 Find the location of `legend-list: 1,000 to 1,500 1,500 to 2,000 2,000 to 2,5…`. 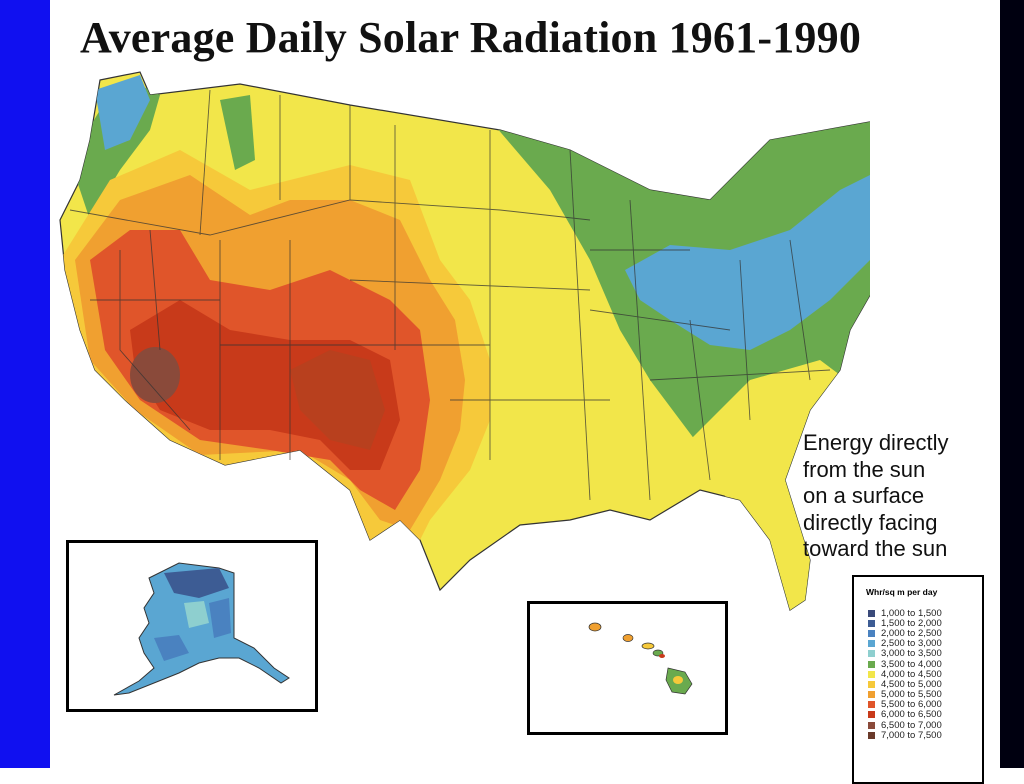

legend-list: 1,000 to 1,500 1,500 to 2,000 2,000 to 2,5… is located at coordinates (918, 674).